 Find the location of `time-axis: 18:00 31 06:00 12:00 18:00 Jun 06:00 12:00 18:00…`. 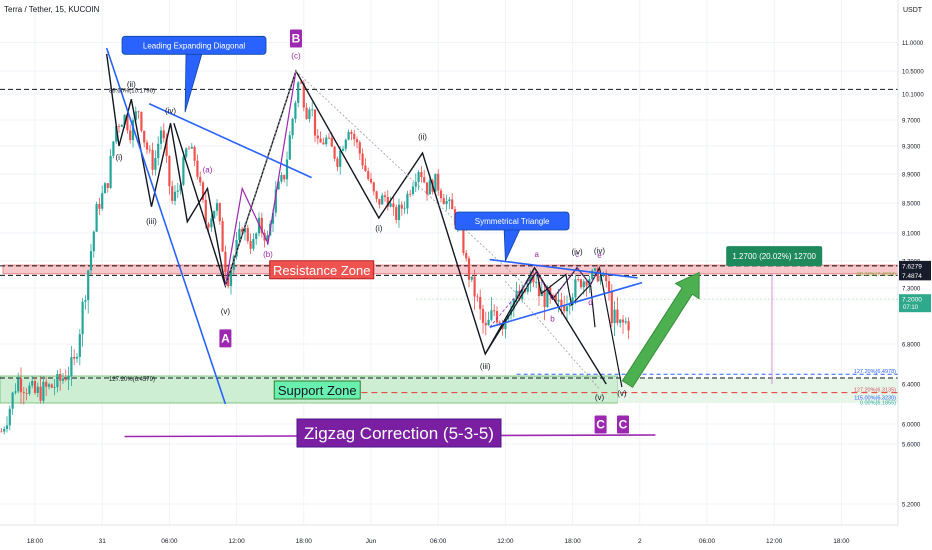

time-axis: 18:00 31 06:00 12:00 18:00 Jun 06:00 12:00 18:00… is located at coordinates (466, 537).